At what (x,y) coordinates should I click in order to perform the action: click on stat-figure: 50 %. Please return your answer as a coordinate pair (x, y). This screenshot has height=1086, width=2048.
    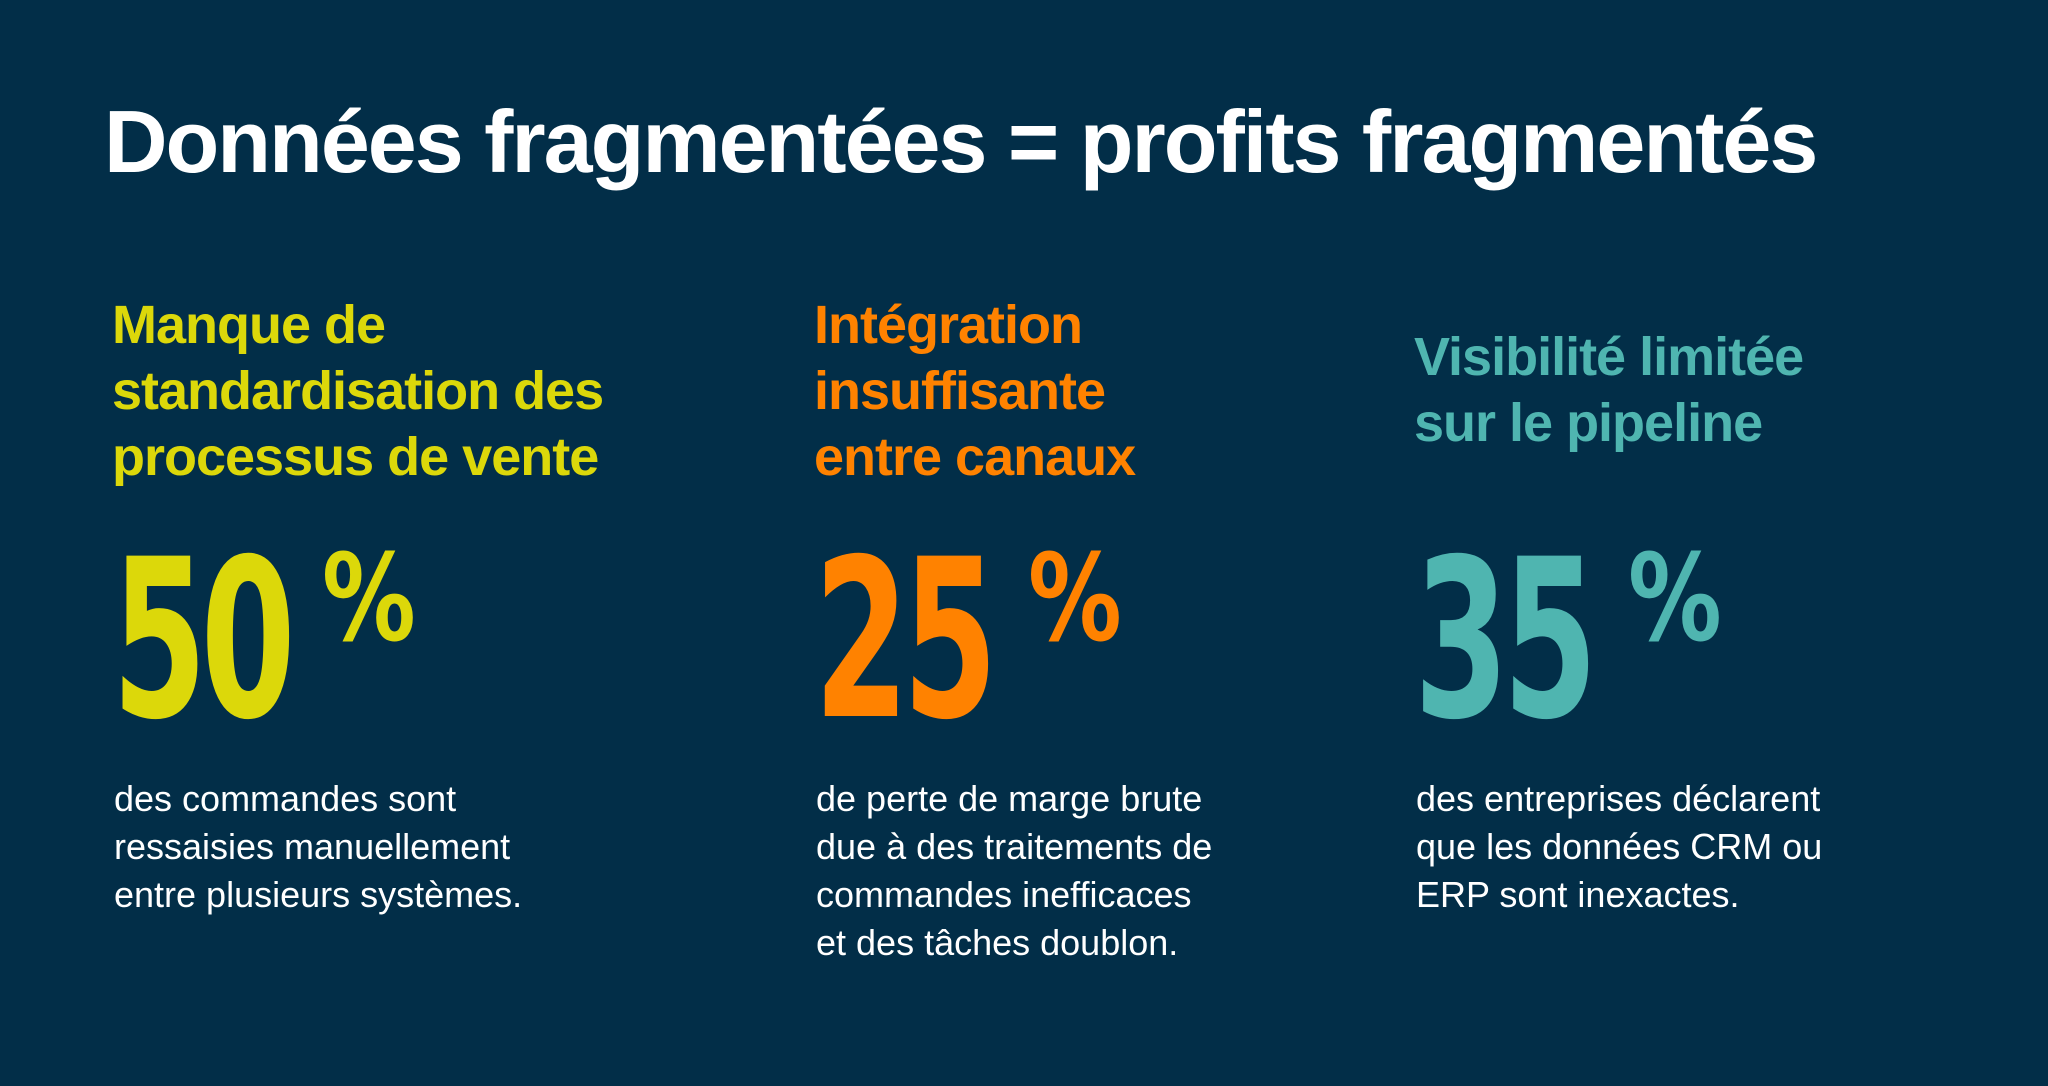
    Looking at the image, I should click on (264, 640).